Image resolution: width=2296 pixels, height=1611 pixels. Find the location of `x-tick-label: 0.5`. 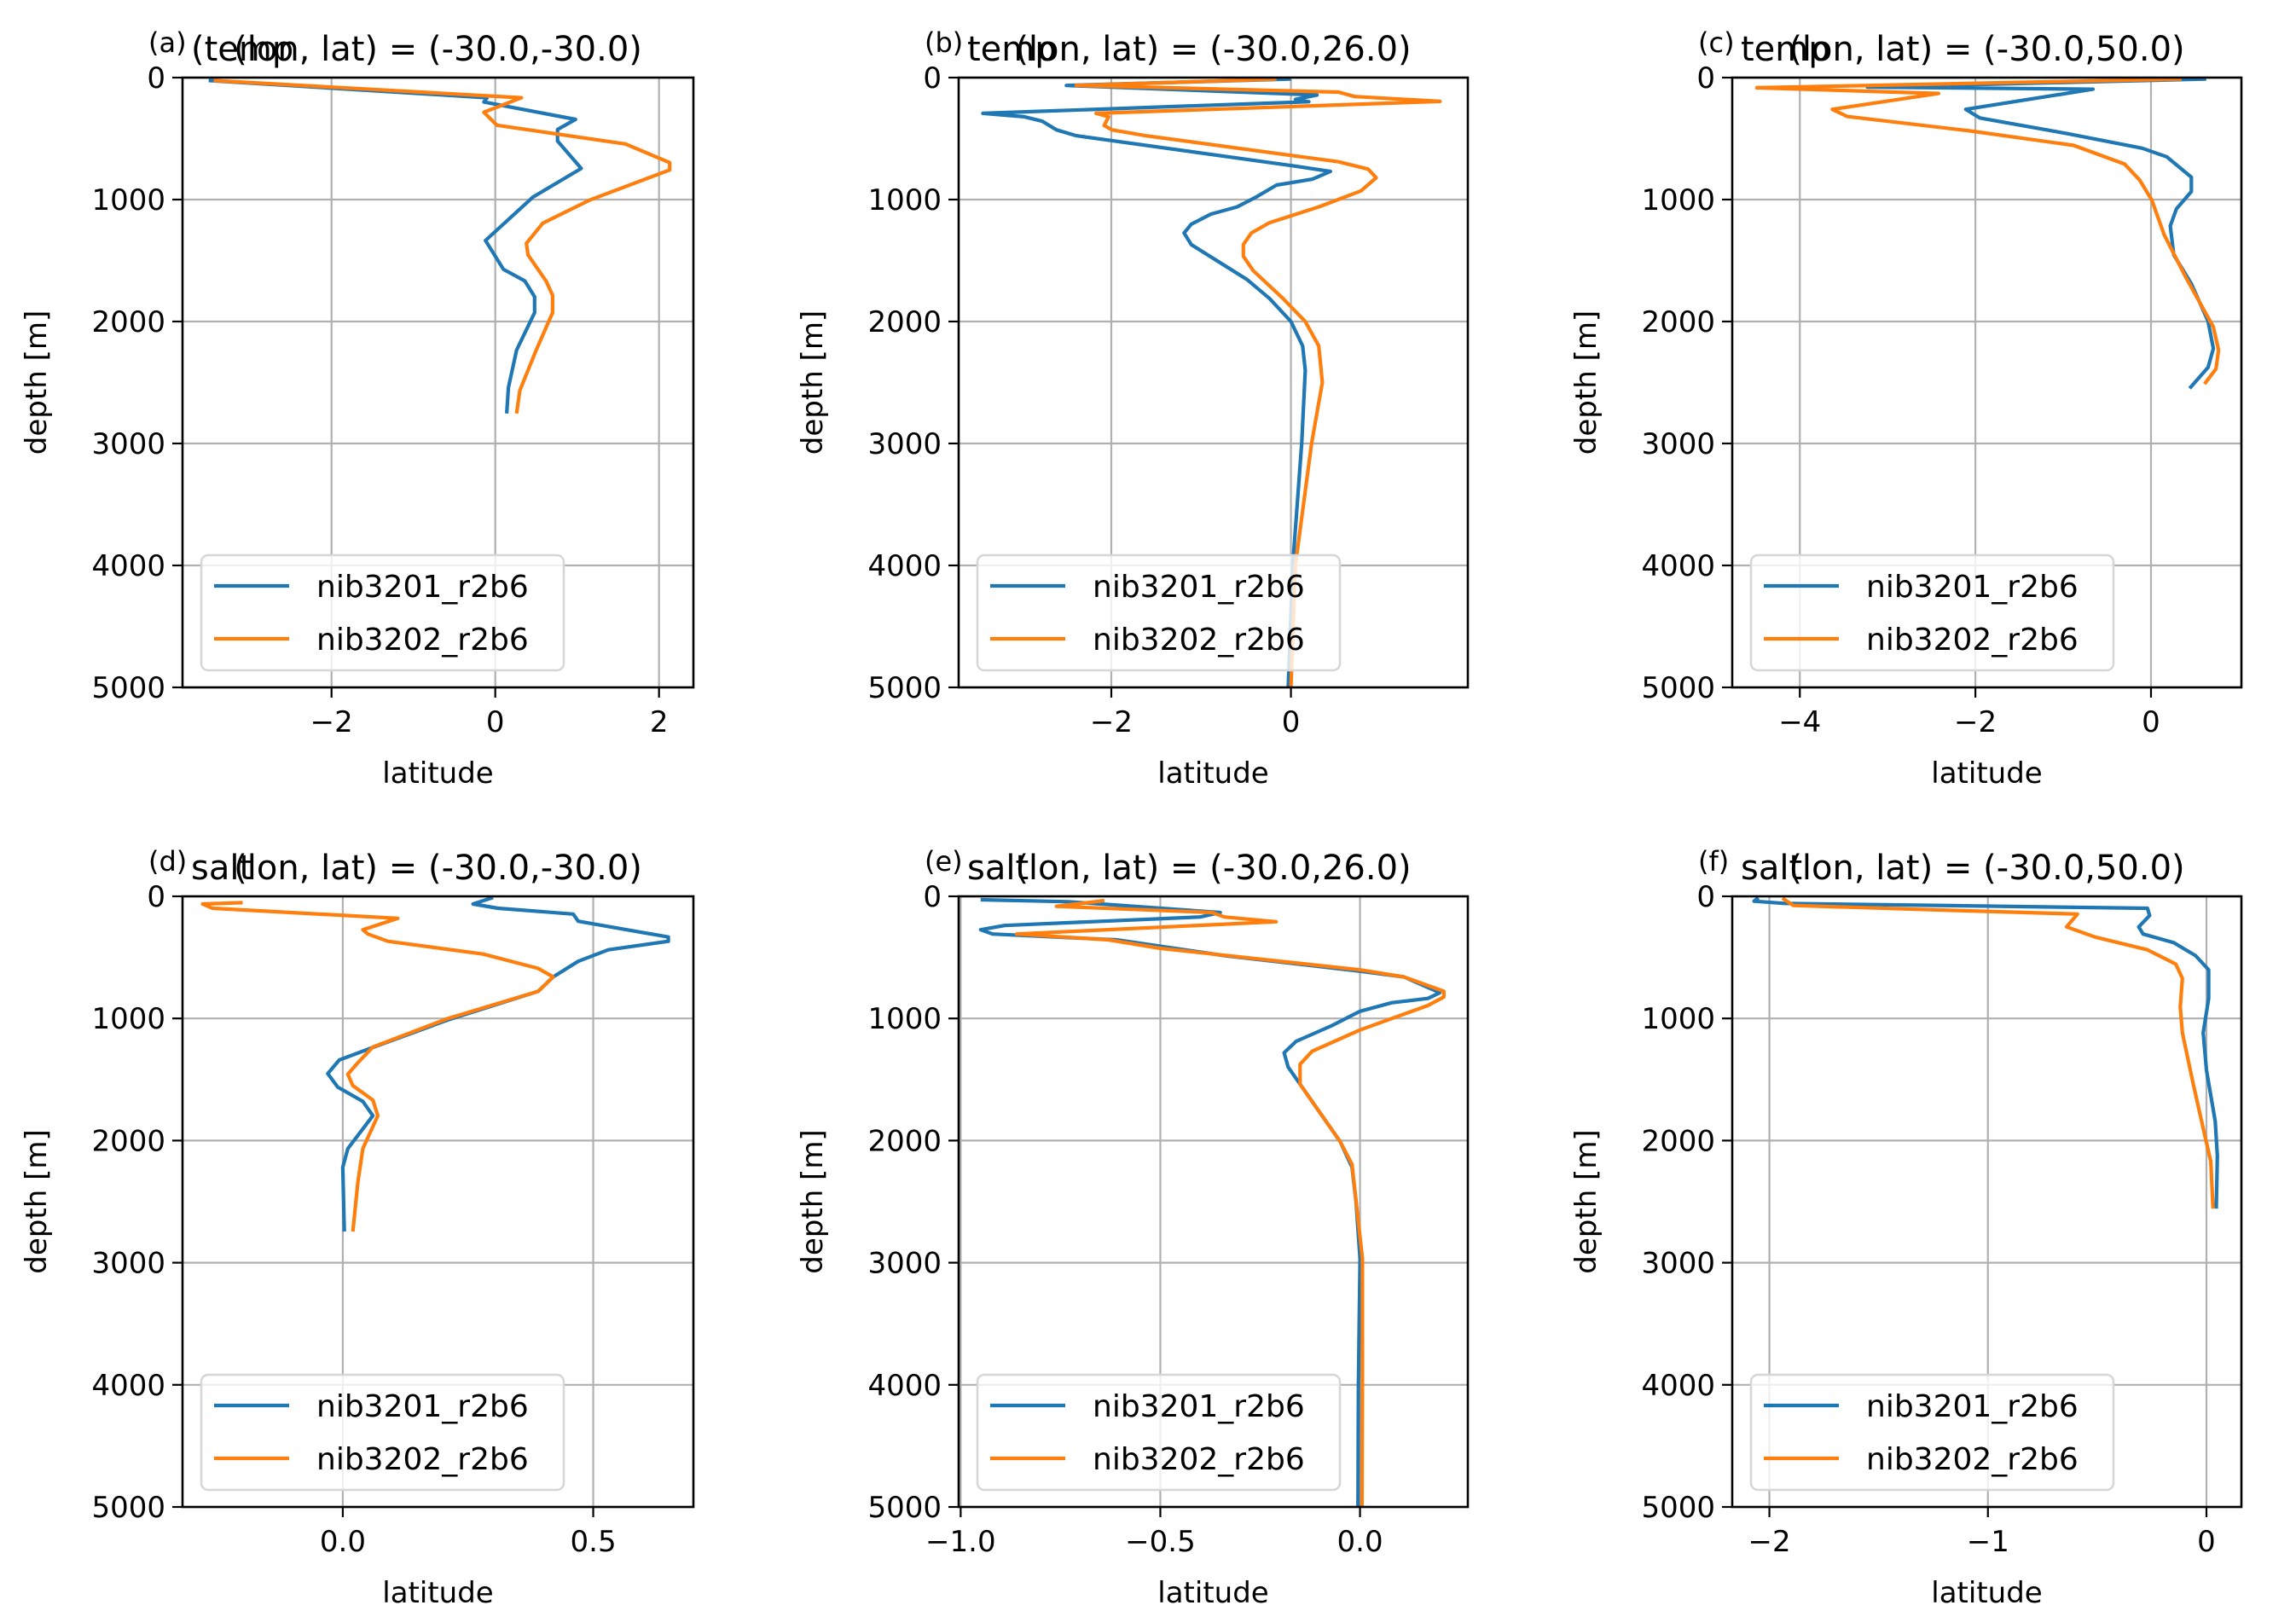

x-tick-label: 0.5 is located at coordinates (594, 1542).